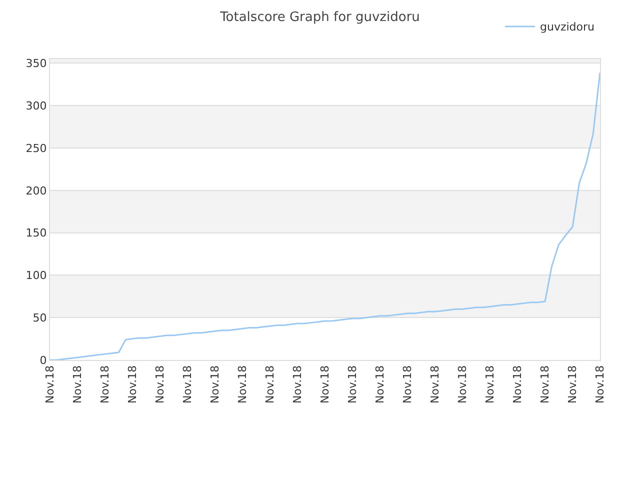 This screenshot has width=640, height=480. Describe the element at coordinates (36, 233) in the screenshot. I see `y-tick-label: 150` at that location.